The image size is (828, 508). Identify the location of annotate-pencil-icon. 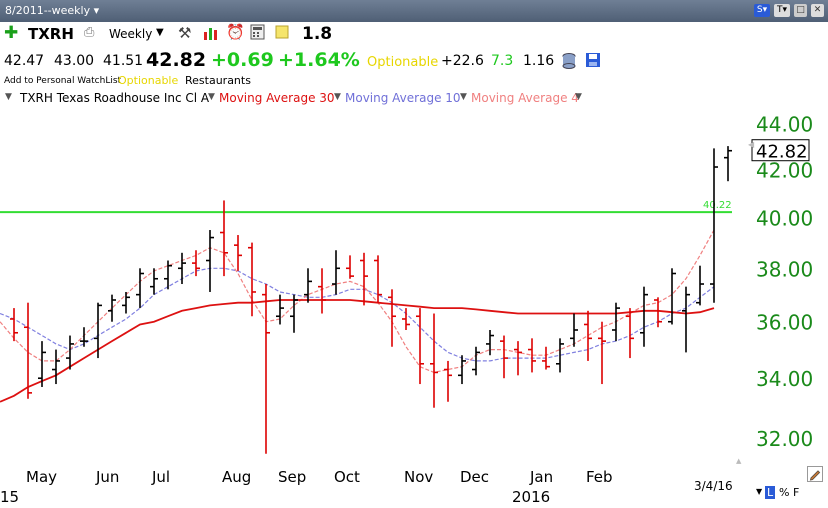
(815, 476).